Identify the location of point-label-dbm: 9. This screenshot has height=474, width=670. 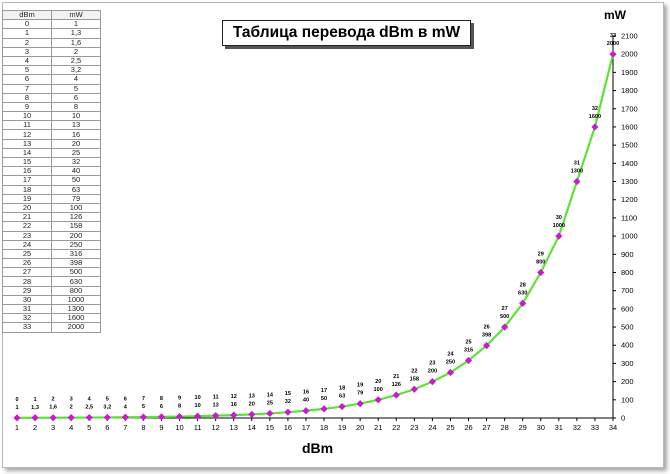
(179, 399).